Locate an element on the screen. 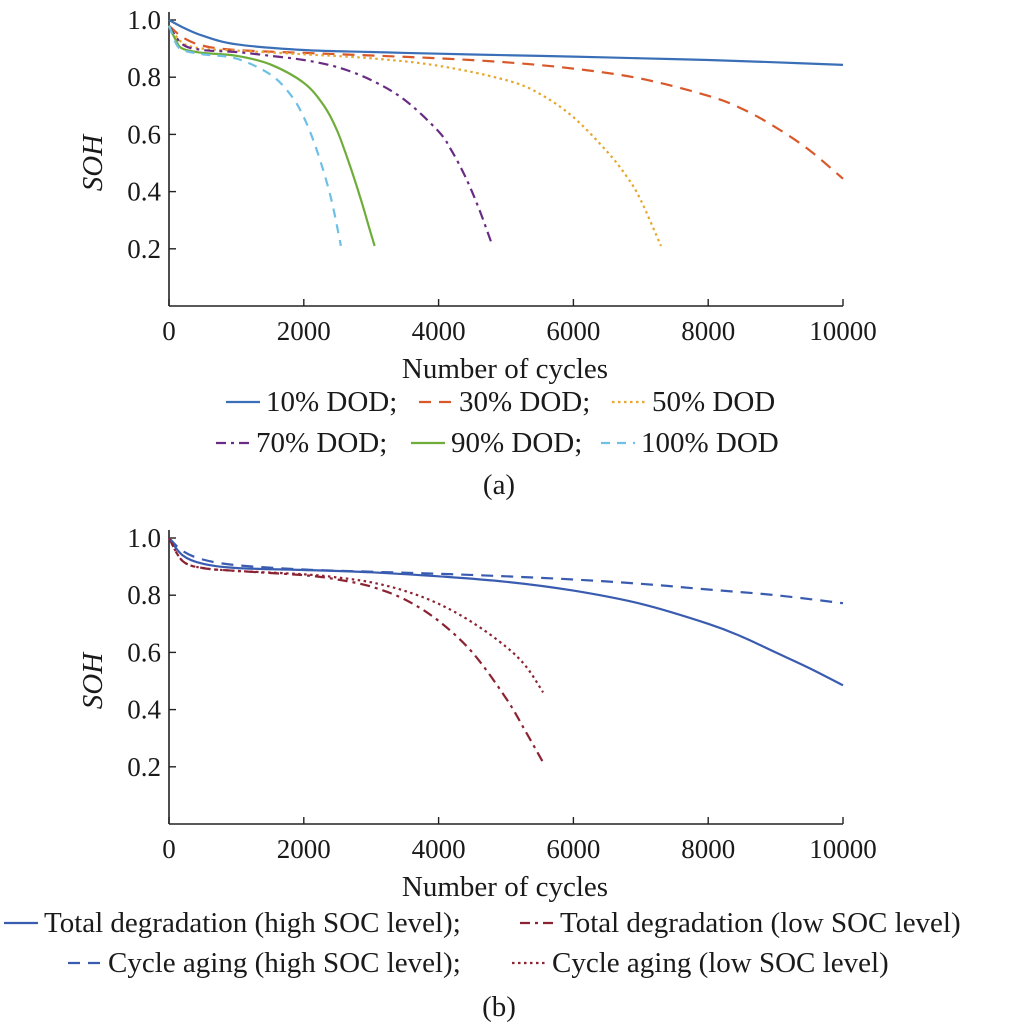  legend-label: 100% DOD is located at coordinates (710, 443).